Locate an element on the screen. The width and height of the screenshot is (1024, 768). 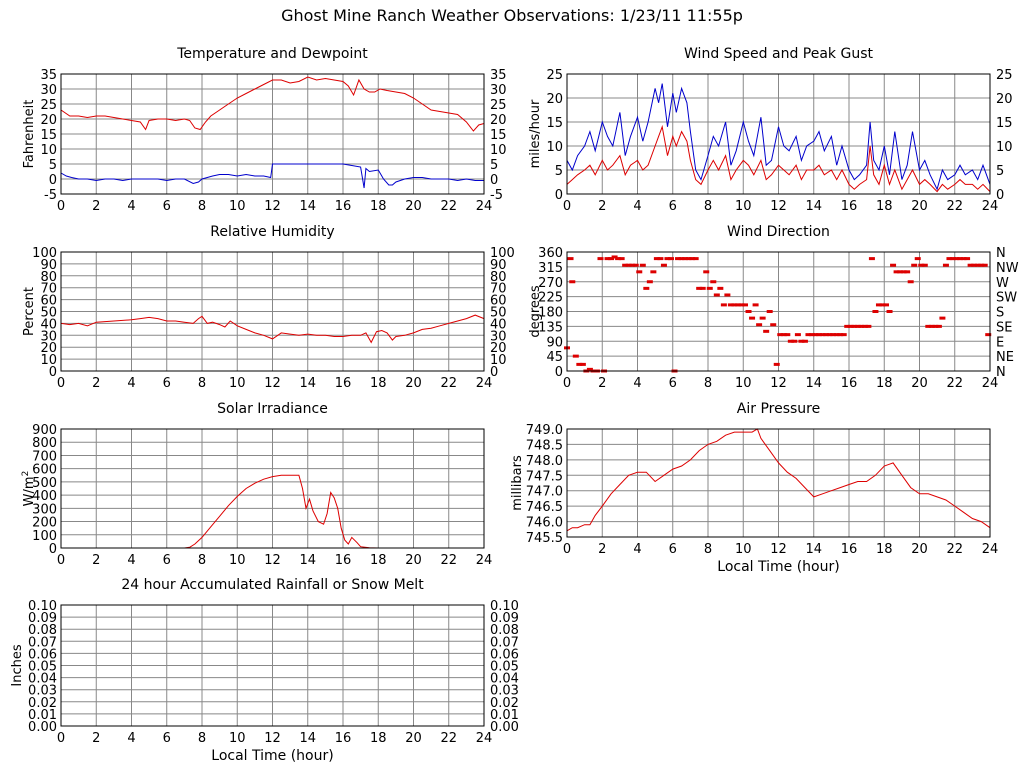
series-line-red is located at coordinates (272, 329).